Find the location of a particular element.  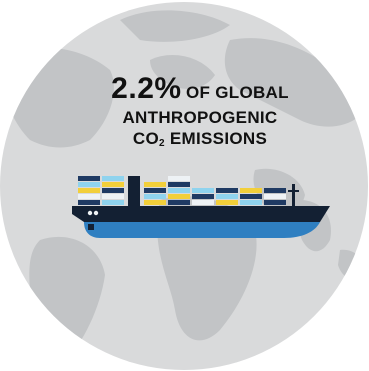

headline-percentage: 2.2% is located at coordinates (146, 88).